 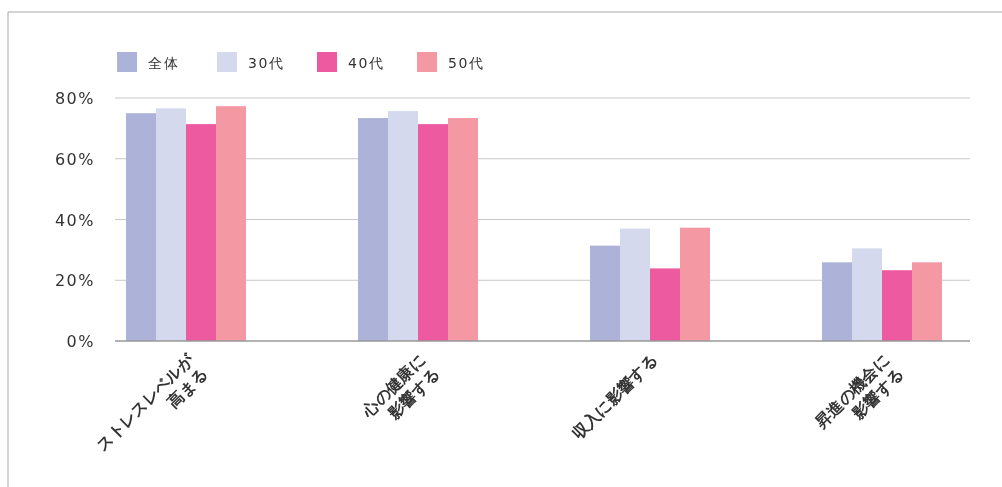 What do you see at coordinates (74, 159) in the screenshot?
I see `y-tick-label: 60%` at bounding box center [74, 159].